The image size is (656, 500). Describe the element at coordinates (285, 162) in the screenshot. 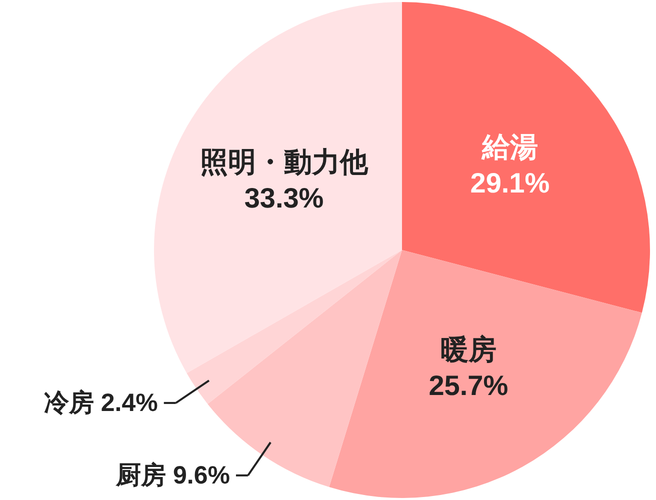

I see `slice-label: 照明・動力他` at that location.